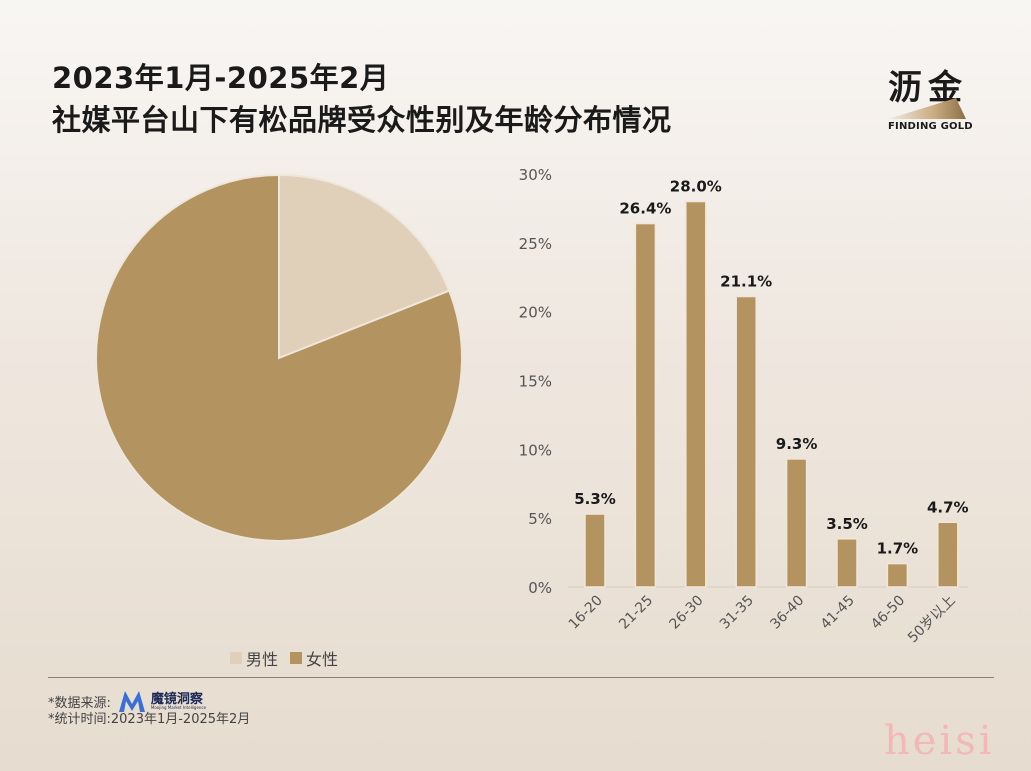  What do you see at coordinates (364, 266) in the screenshot?
I see `pie-slice-male` at bounding box center [364, 266].